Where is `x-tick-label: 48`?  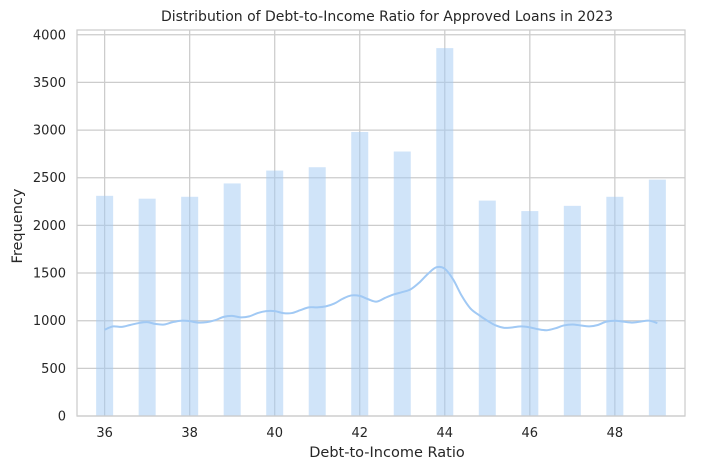 x-tick-label: 48 is located at coordinates (615, 433).